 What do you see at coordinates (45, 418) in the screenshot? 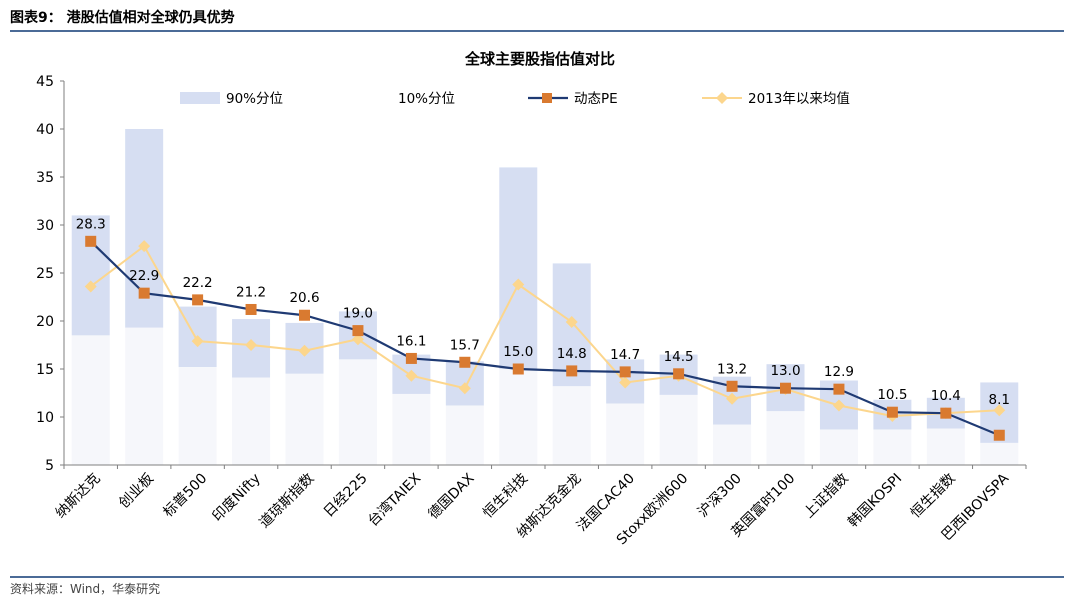
I see `y-tick-label: 10` at bounding box center [45, 418].